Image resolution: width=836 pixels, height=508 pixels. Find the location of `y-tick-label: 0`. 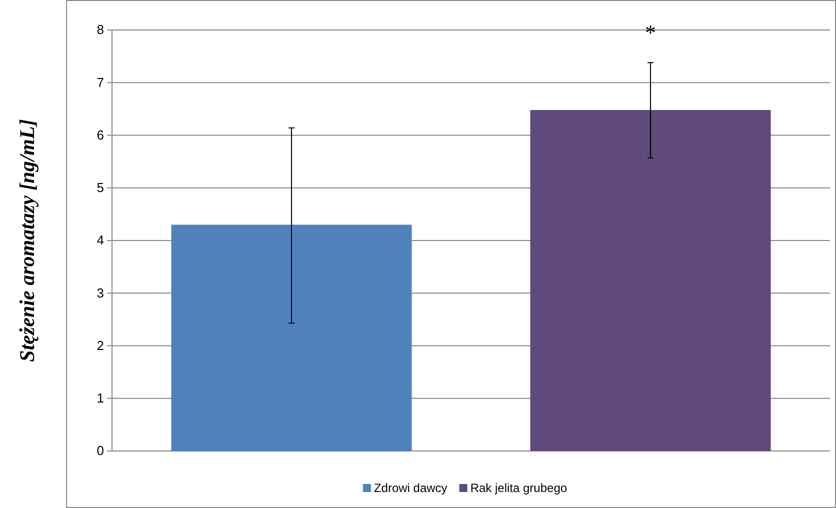

y-tick-label: 0 is located at coordinates (100, 450).